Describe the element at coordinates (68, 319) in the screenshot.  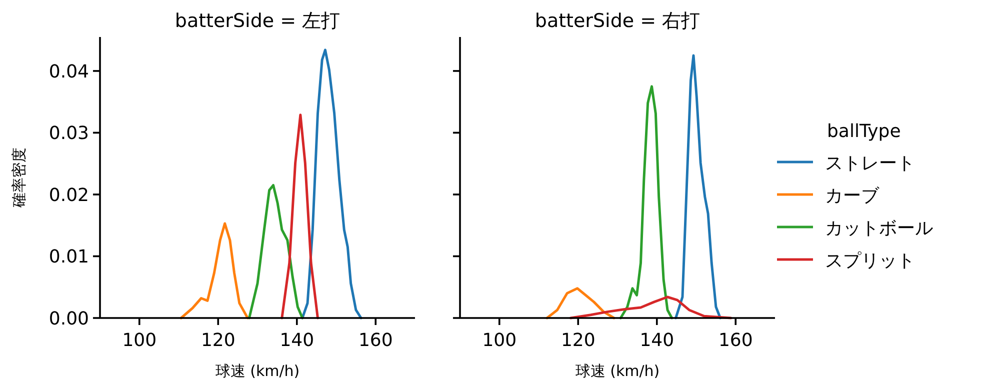
I see `y-tick-label: 0.00` at that location.